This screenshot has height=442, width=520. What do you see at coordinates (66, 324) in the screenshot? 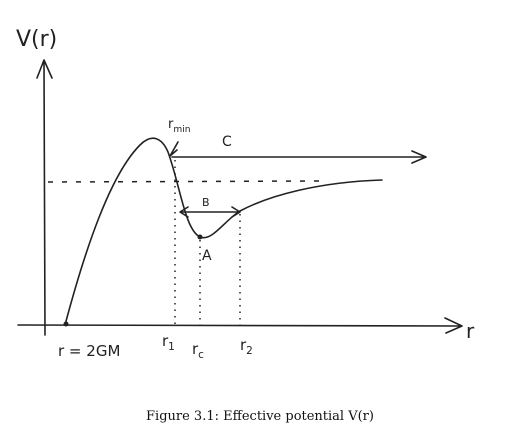
I see `horizon-point` at bounding box center [66, 324].